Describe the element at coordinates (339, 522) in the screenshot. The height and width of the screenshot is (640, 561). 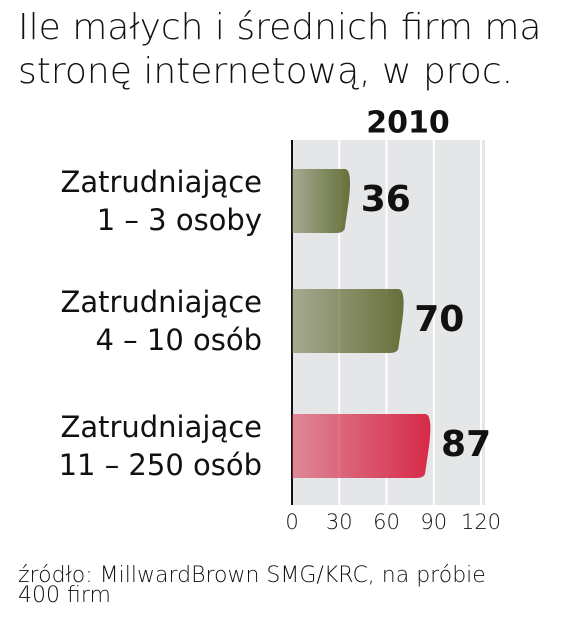
I see `x-tick-label: 30` at that location.